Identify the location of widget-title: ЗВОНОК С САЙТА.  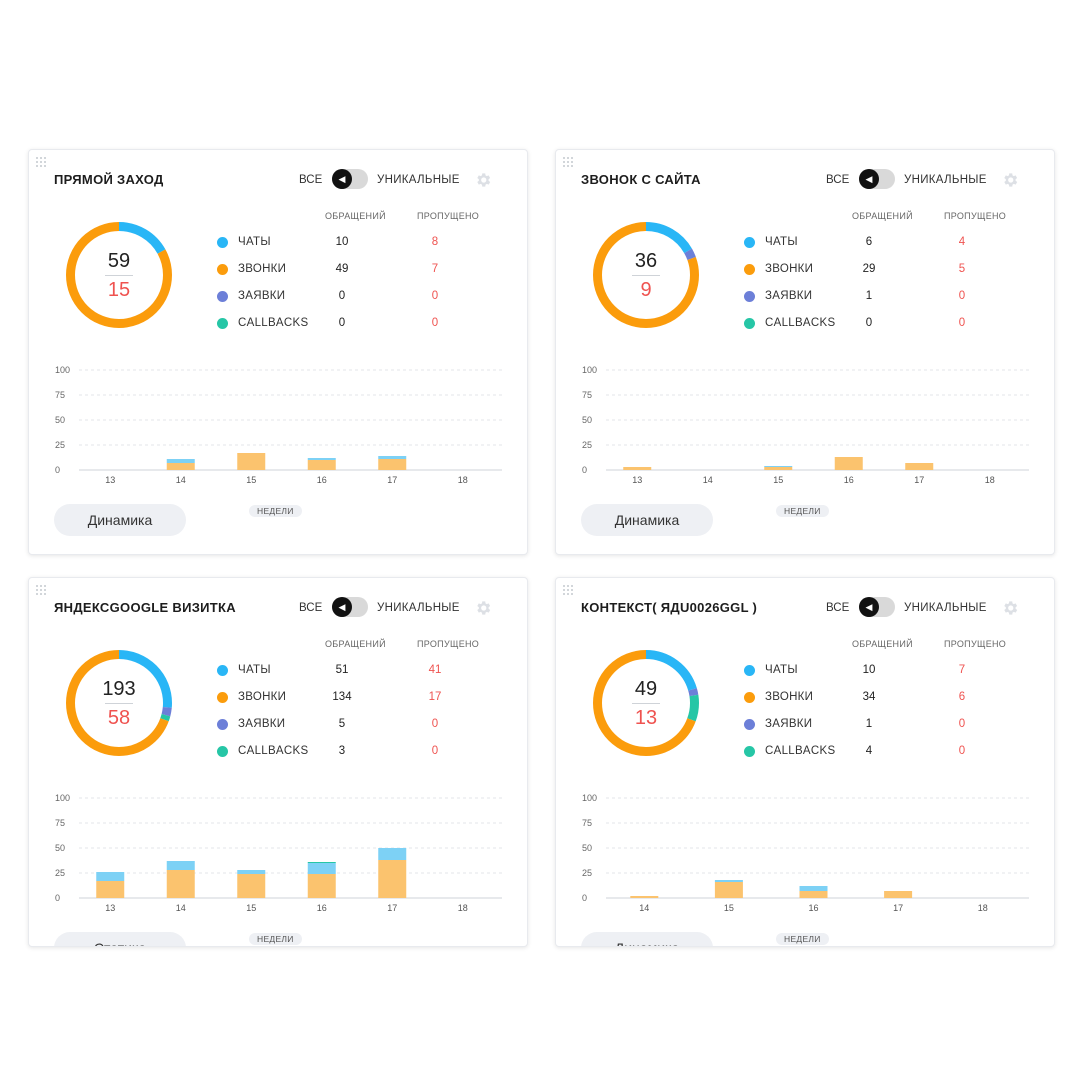
(641, 179).